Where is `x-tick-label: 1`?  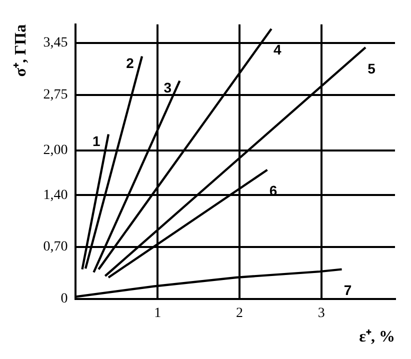 x-tick-label: 1 is located at coordinates (158, 314).